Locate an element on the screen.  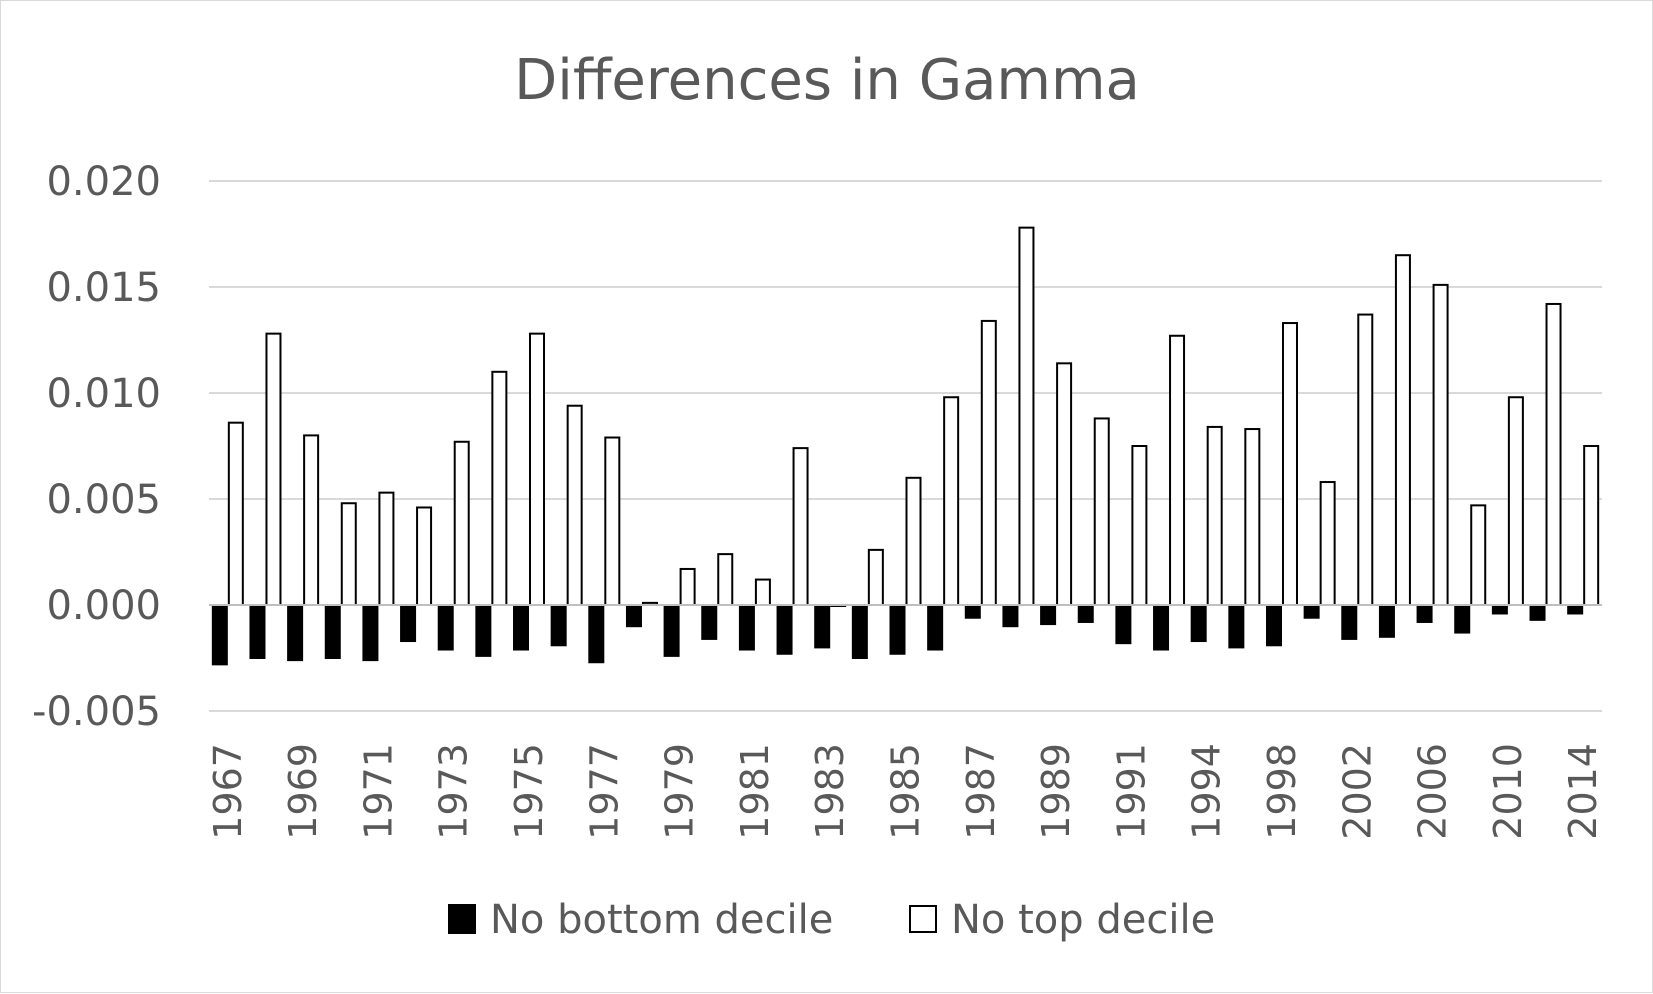
chart-title: Differences in Gamma is located at coordinates (827, 80).